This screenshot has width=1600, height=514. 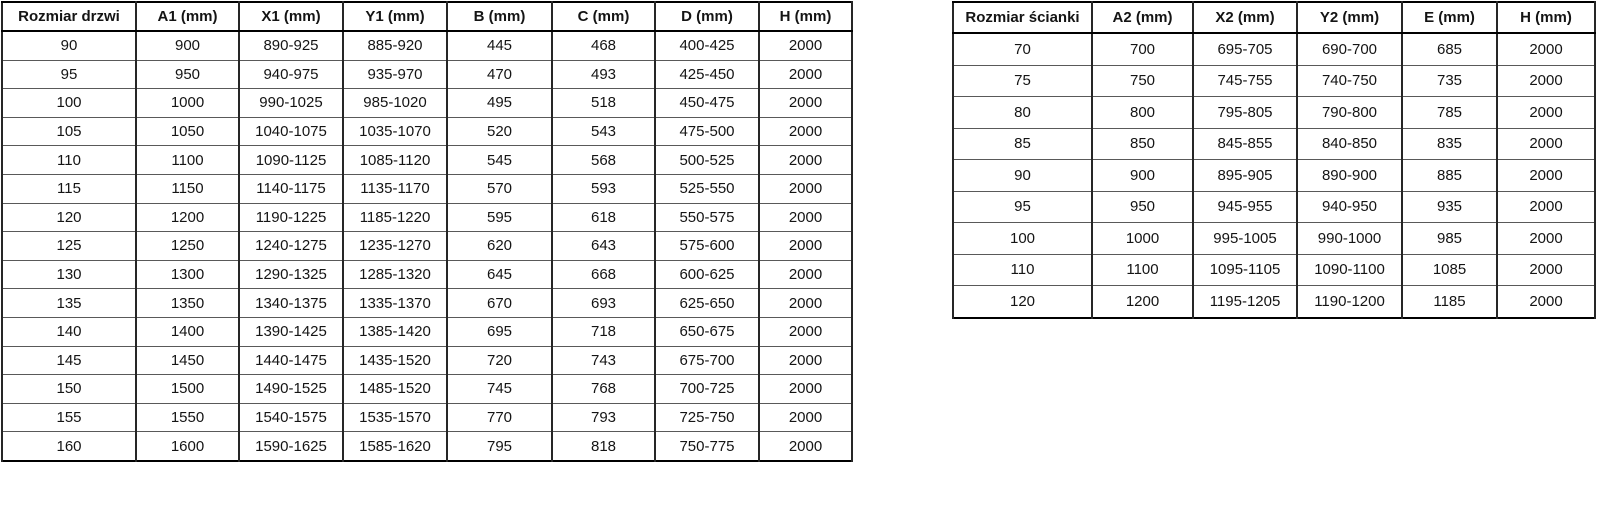 What do you see at coordinates (395, 131) in the screenshot?
I see `table-cell: 1035-1070` at bounding box center [395, 131].